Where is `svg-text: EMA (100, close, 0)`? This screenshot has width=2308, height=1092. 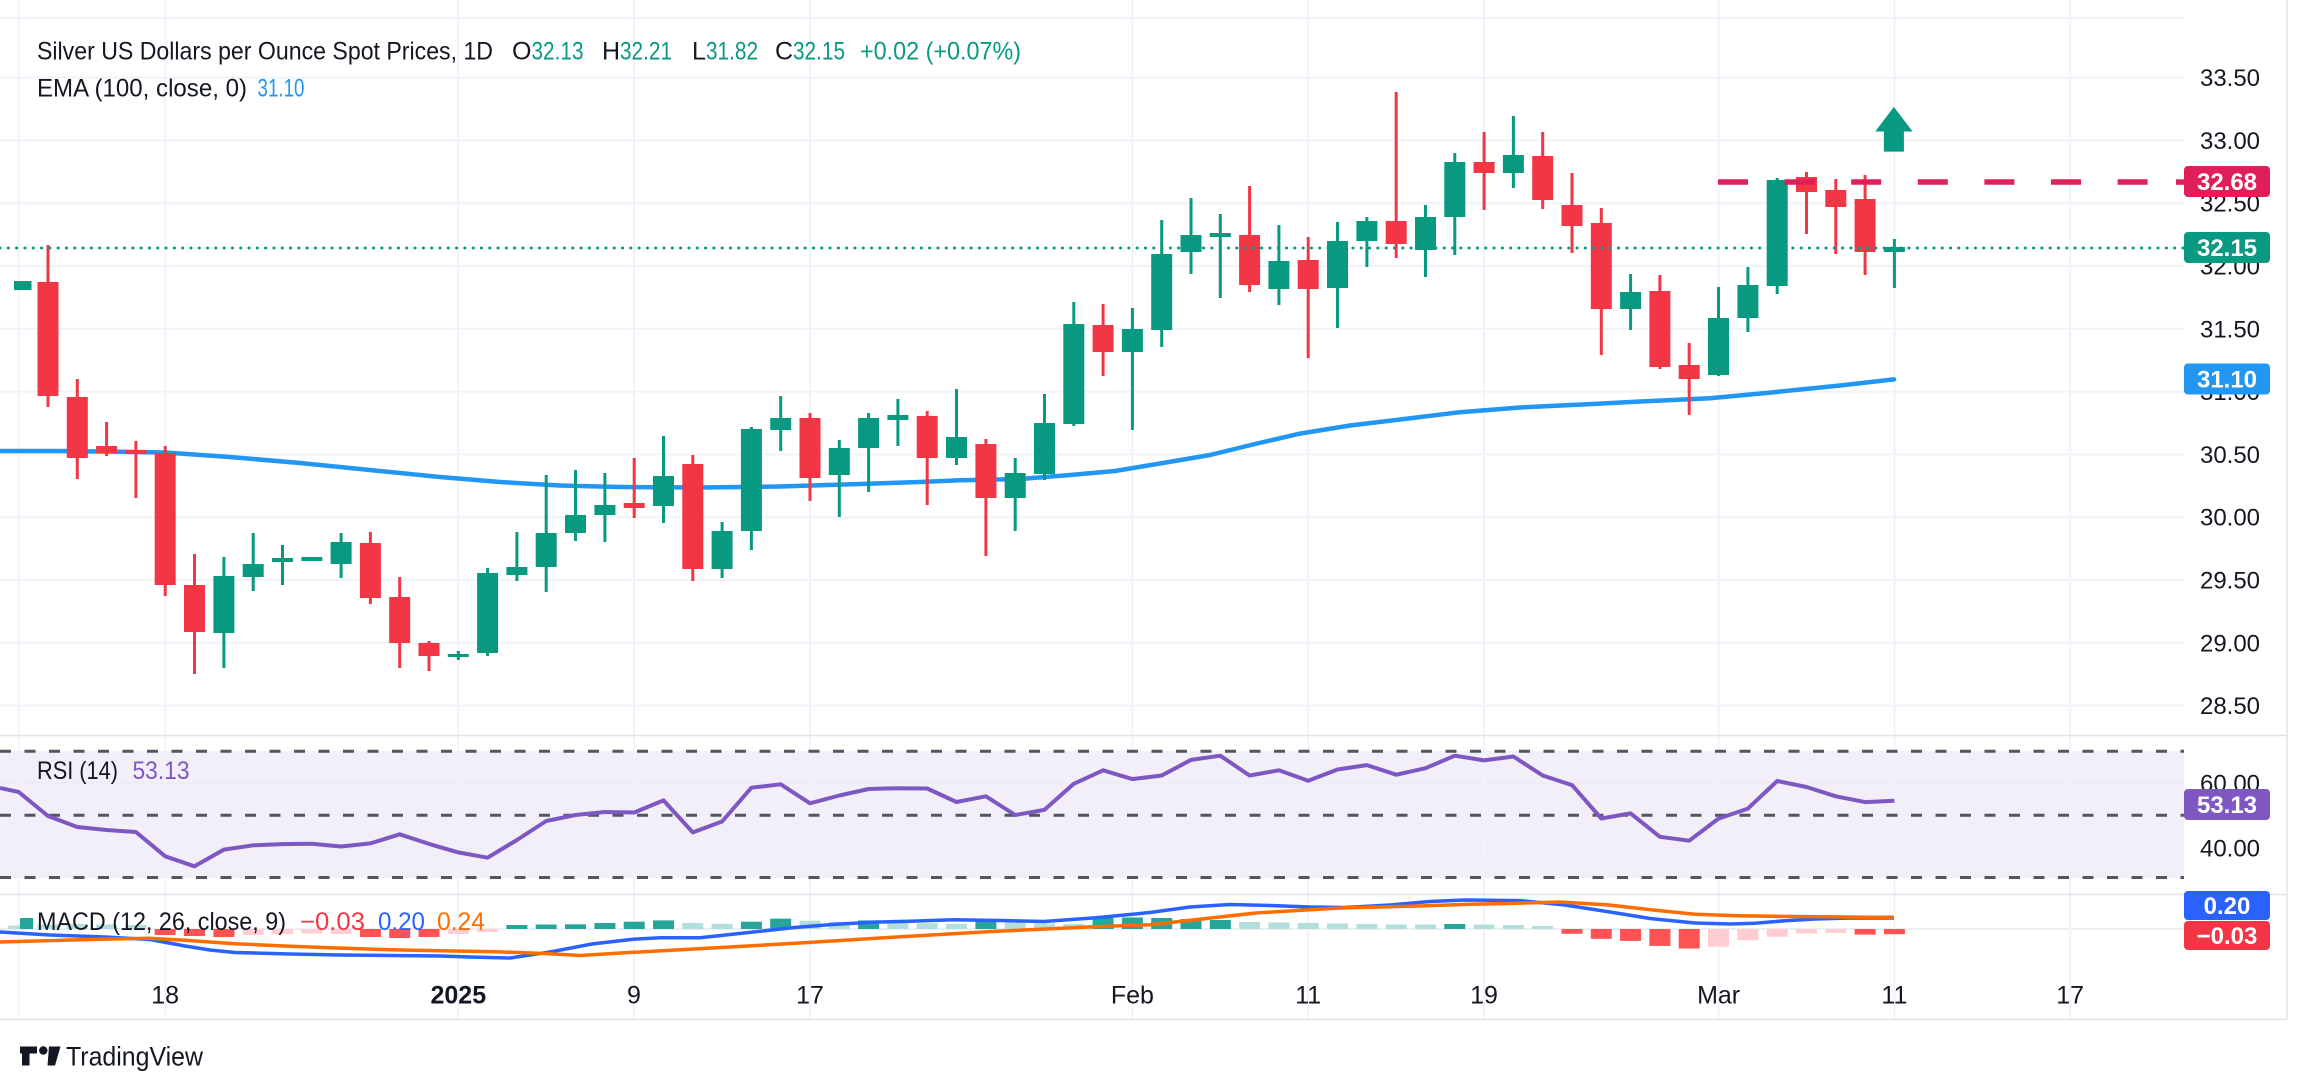
svg-text: EMA (100, close, 0) is located at coordinates (142, 89).